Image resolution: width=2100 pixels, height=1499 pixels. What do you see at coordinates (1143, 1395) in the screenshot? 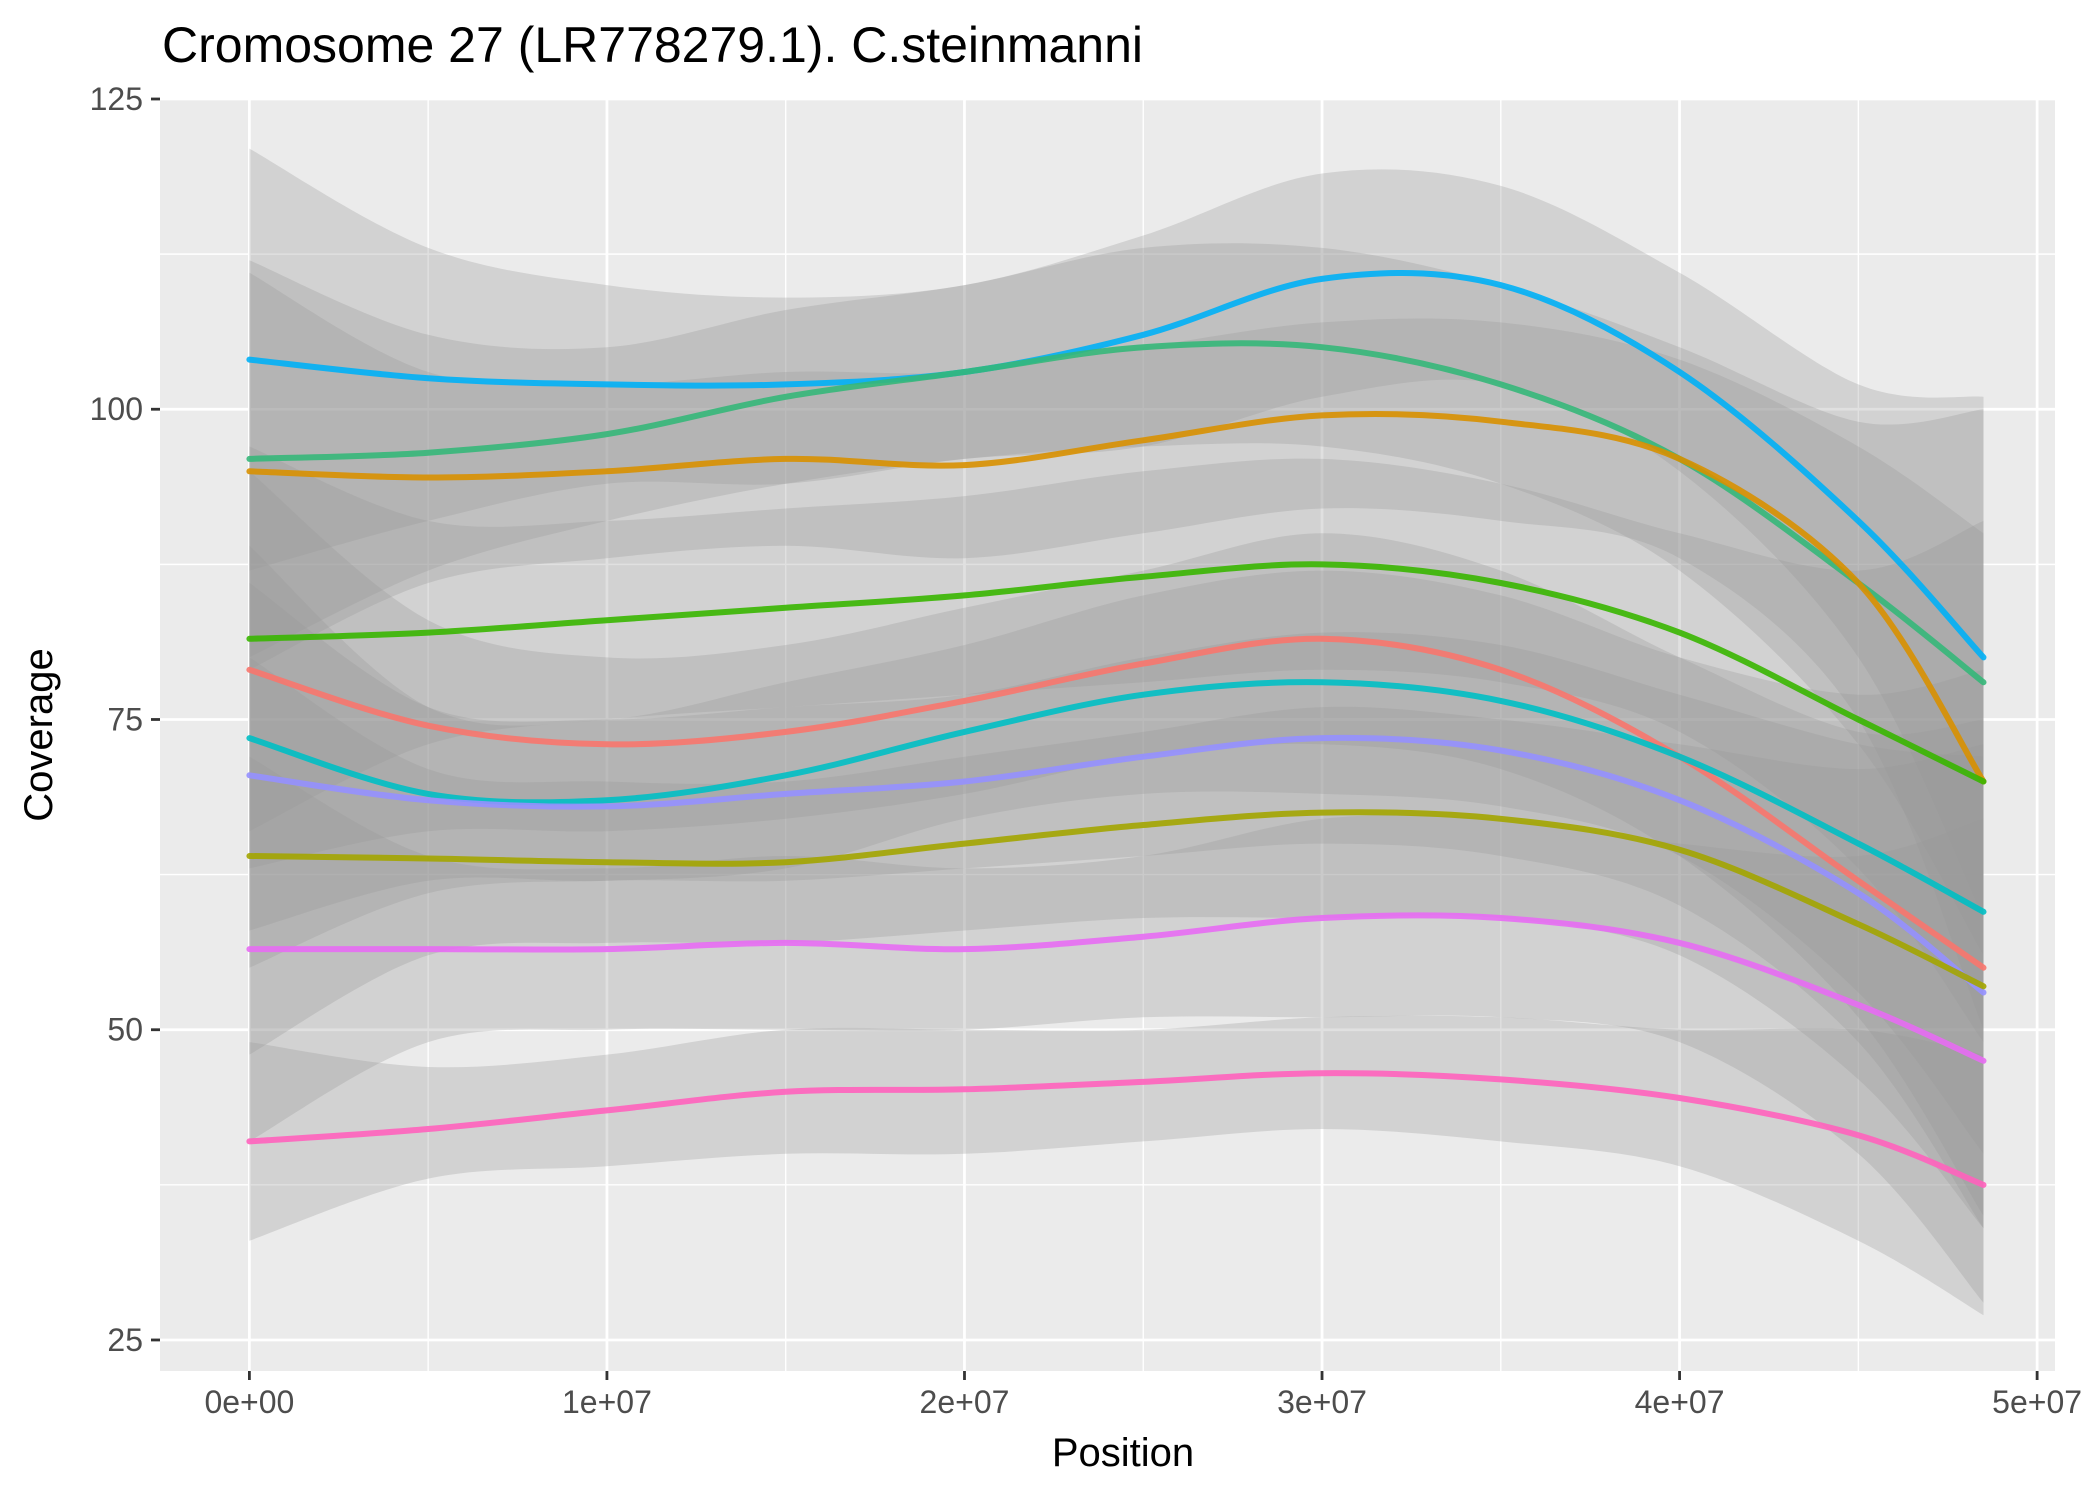
I see `x-axis: 0e+00 1e+07 2e+07 3e+07 4e+07 5e+07` at bounding box center [1143, 1395].